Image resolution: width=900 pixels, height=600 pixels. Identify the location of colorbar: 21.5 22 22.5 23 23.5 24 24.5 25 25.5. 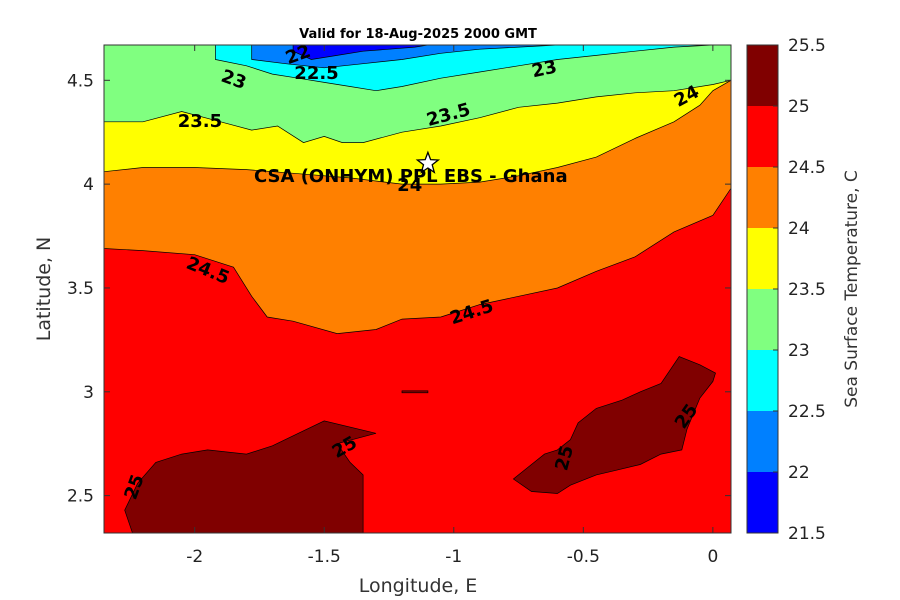
(786, 290).